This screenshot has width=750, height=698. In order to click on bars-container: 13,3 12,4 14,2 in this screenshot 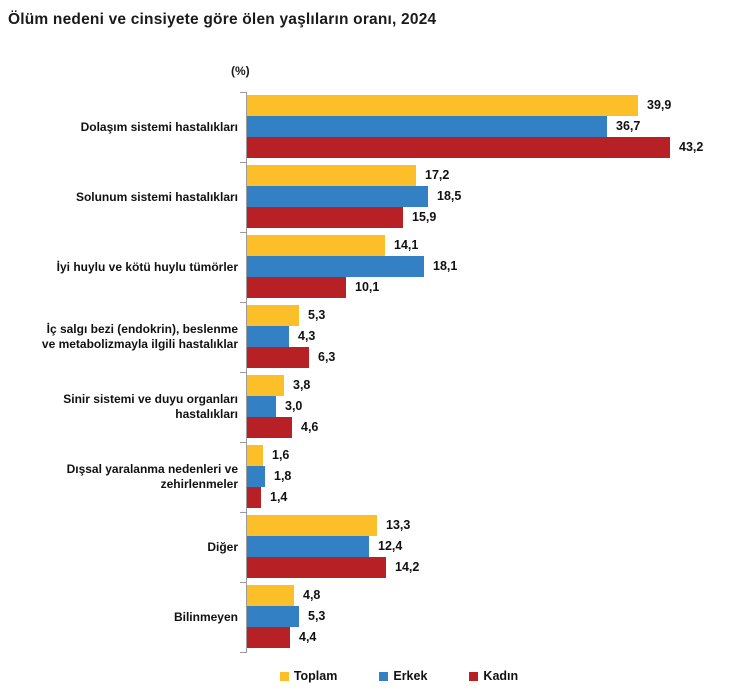, I will do `click(497, 547)`.